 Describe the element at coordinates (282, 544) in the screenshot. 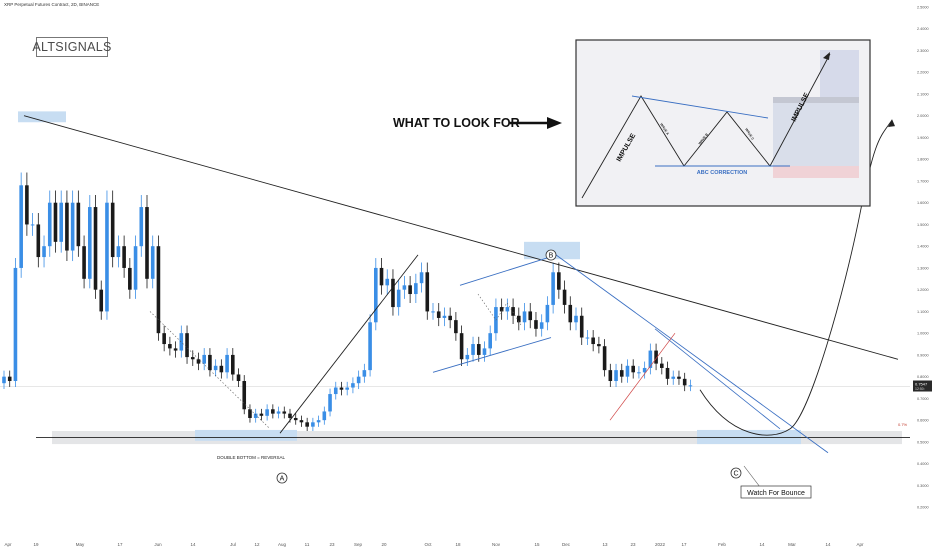

I see `x-tick-label: Aug` at that location.